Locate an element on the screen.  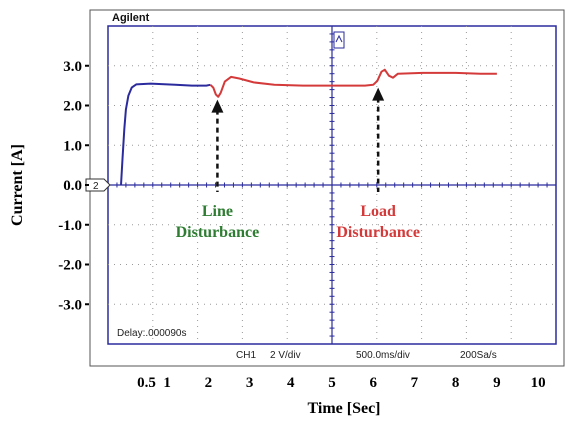
x-tick-label: 2 is located at coordinates (209, 383).